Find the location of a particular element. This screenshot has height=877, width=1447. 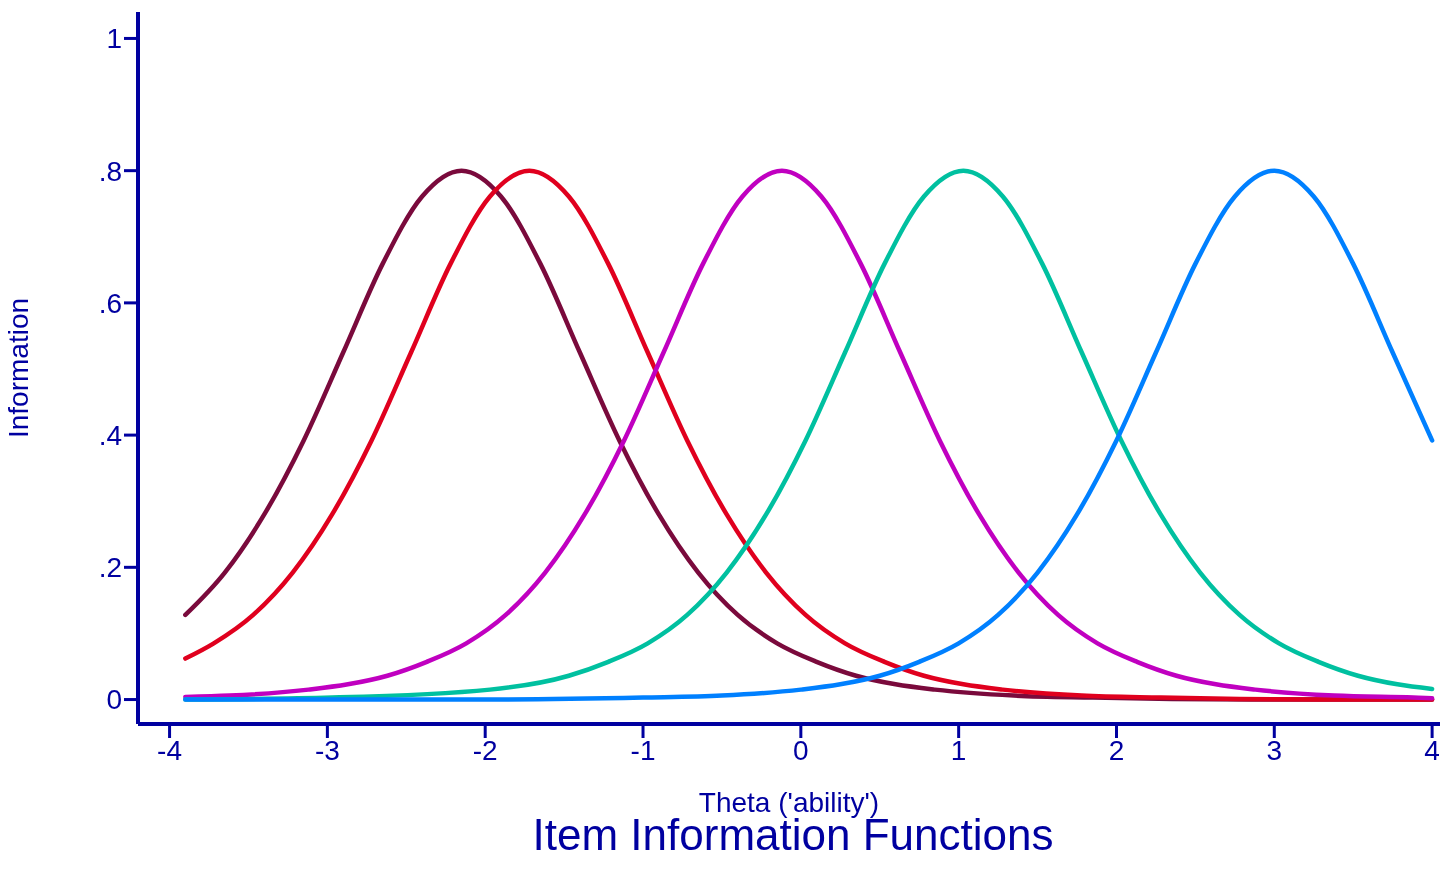

x-tick-label: 2 is located at coordinates (1116, 750).